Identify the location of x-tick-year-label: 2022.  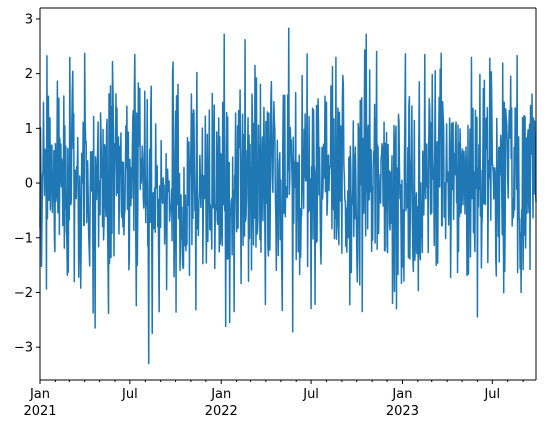
(221, 411).